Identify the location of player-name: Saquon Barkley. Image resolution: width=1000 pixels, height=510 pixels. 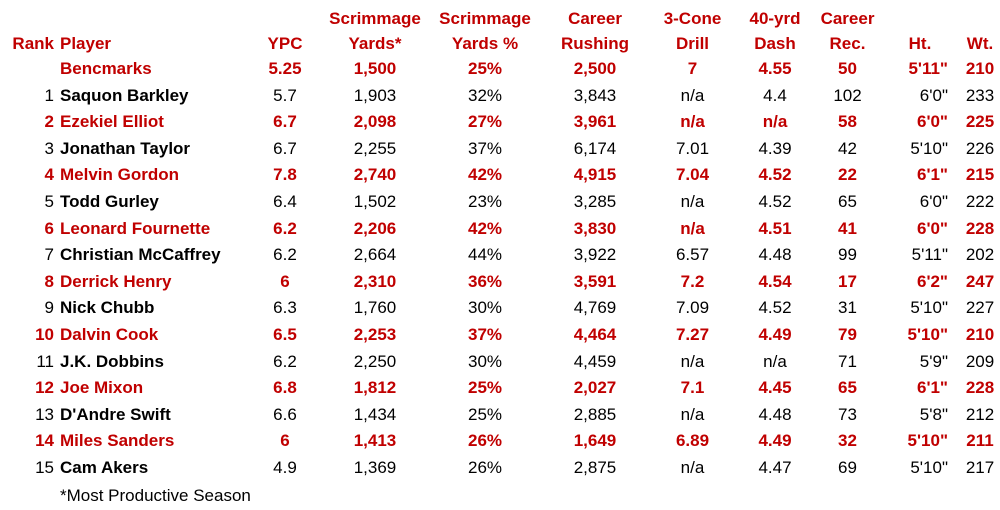
(124, 95).